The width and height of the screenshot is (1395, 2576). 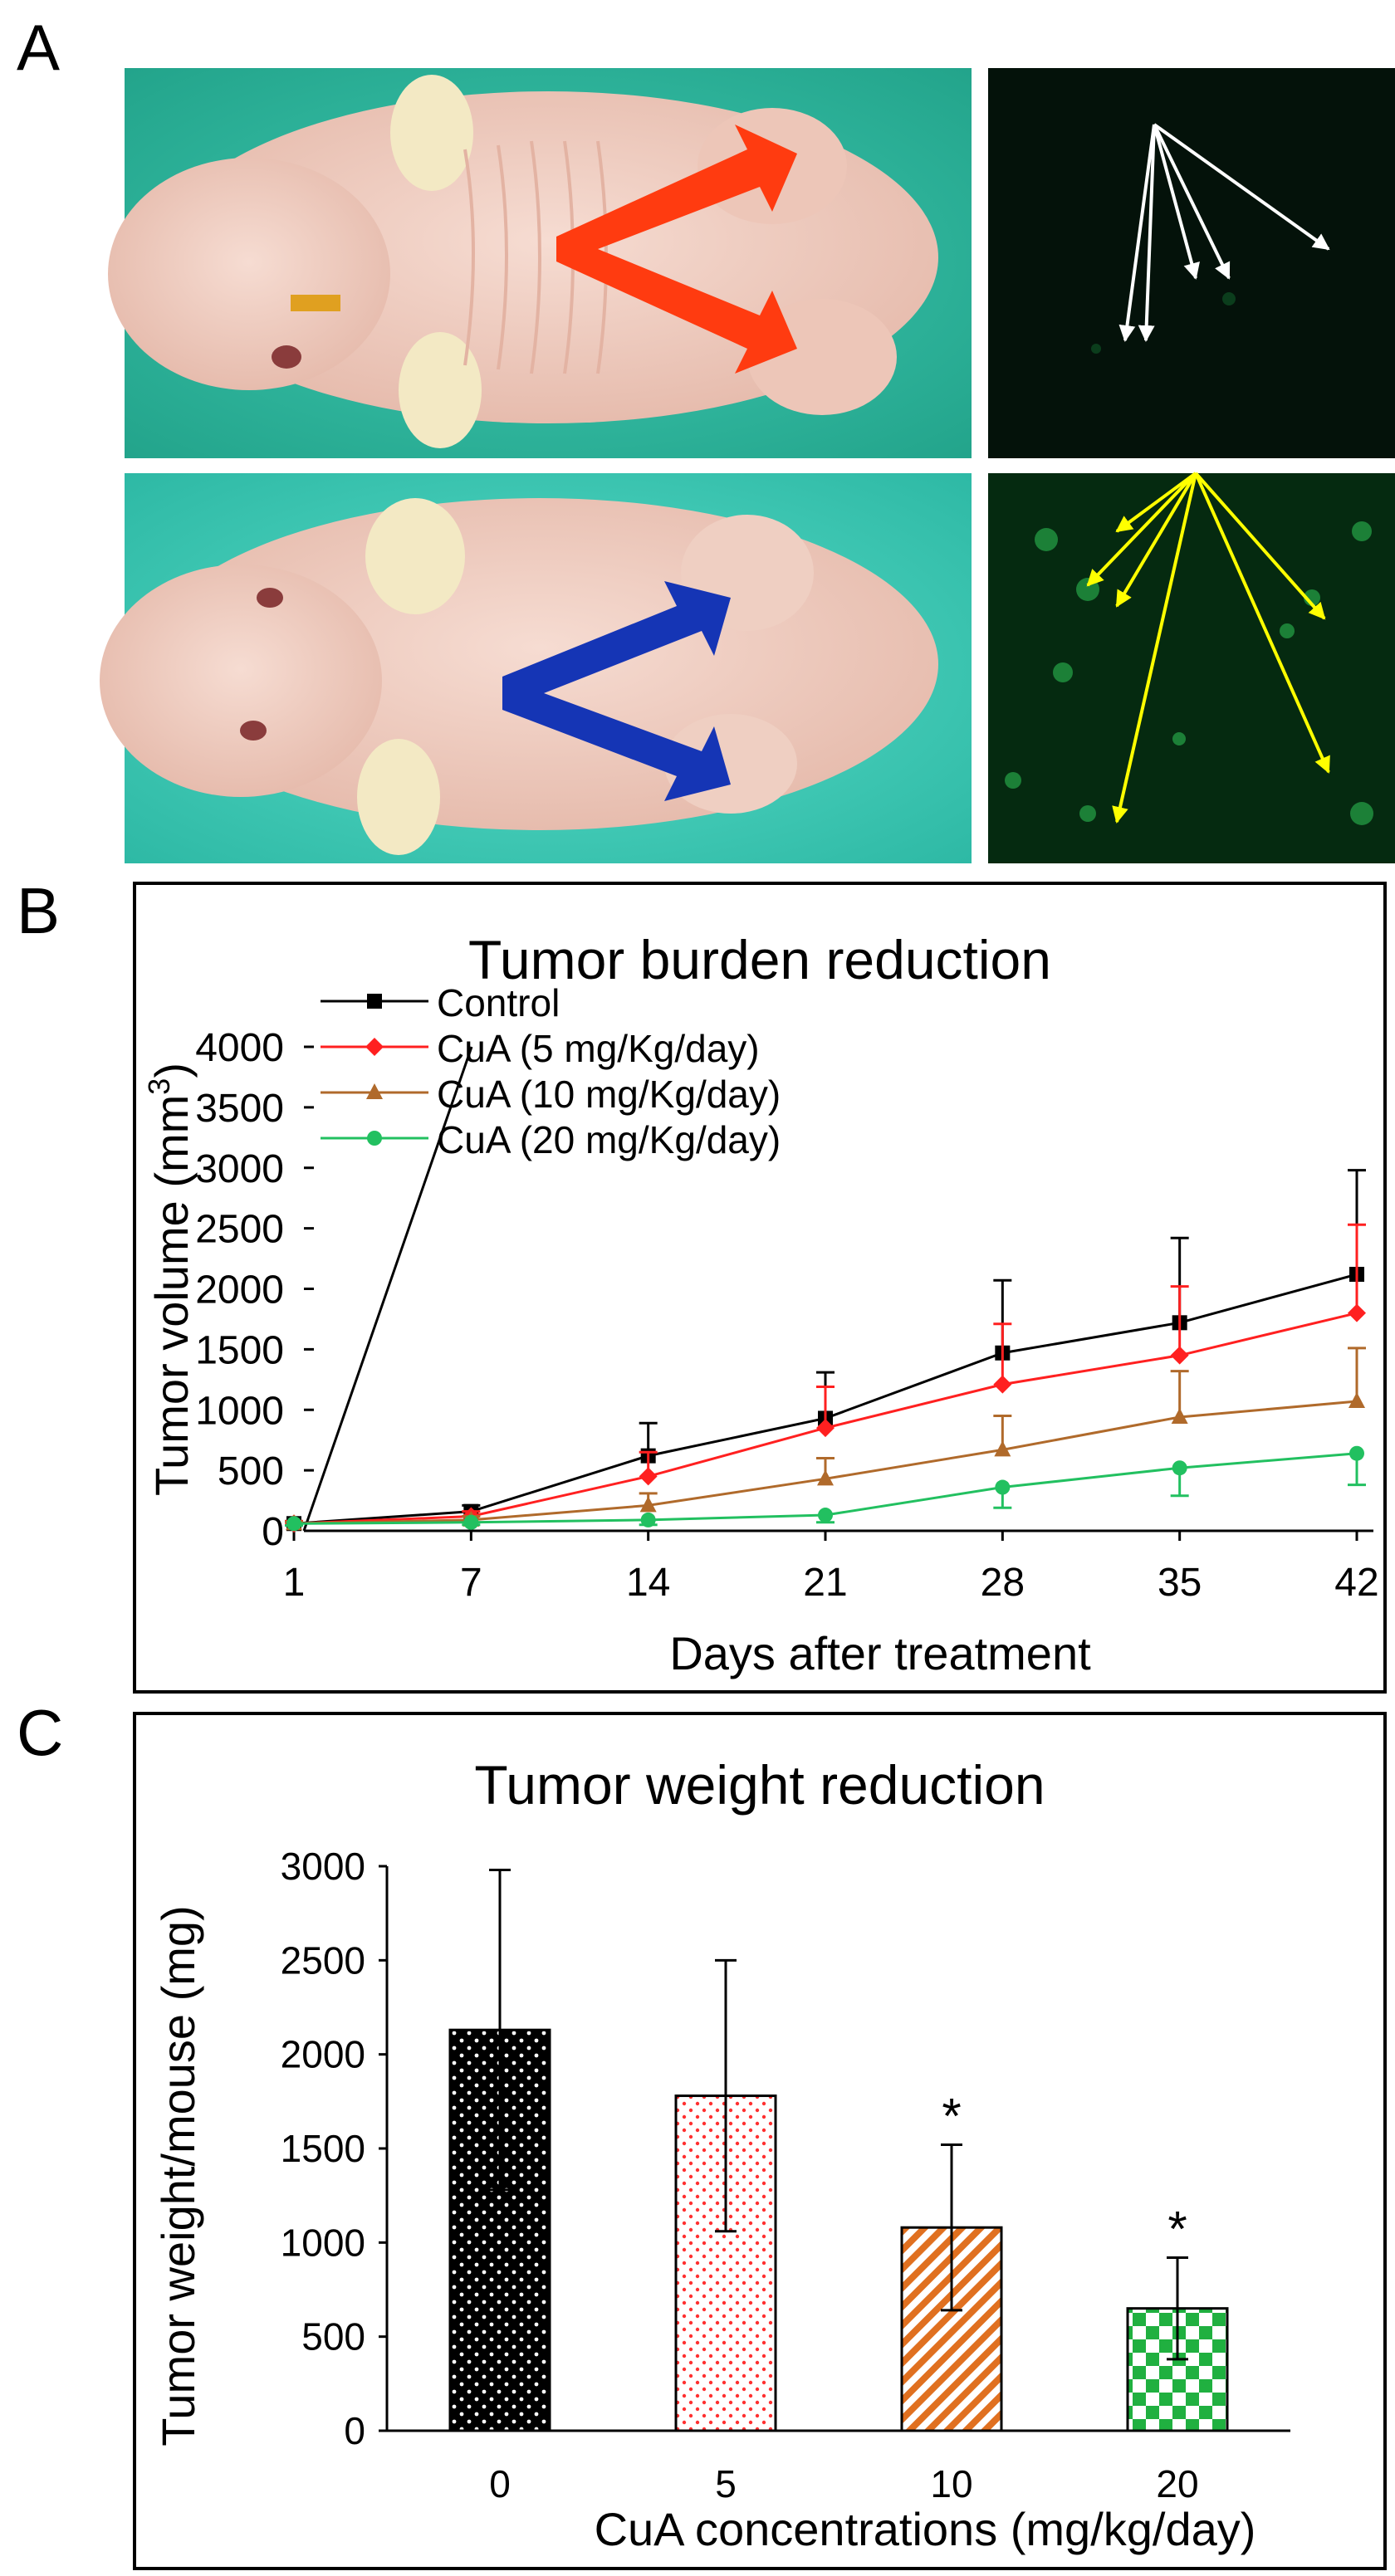 I want to click on chart-b-y-tick-label: 1000, so click(x=240, y=1411).